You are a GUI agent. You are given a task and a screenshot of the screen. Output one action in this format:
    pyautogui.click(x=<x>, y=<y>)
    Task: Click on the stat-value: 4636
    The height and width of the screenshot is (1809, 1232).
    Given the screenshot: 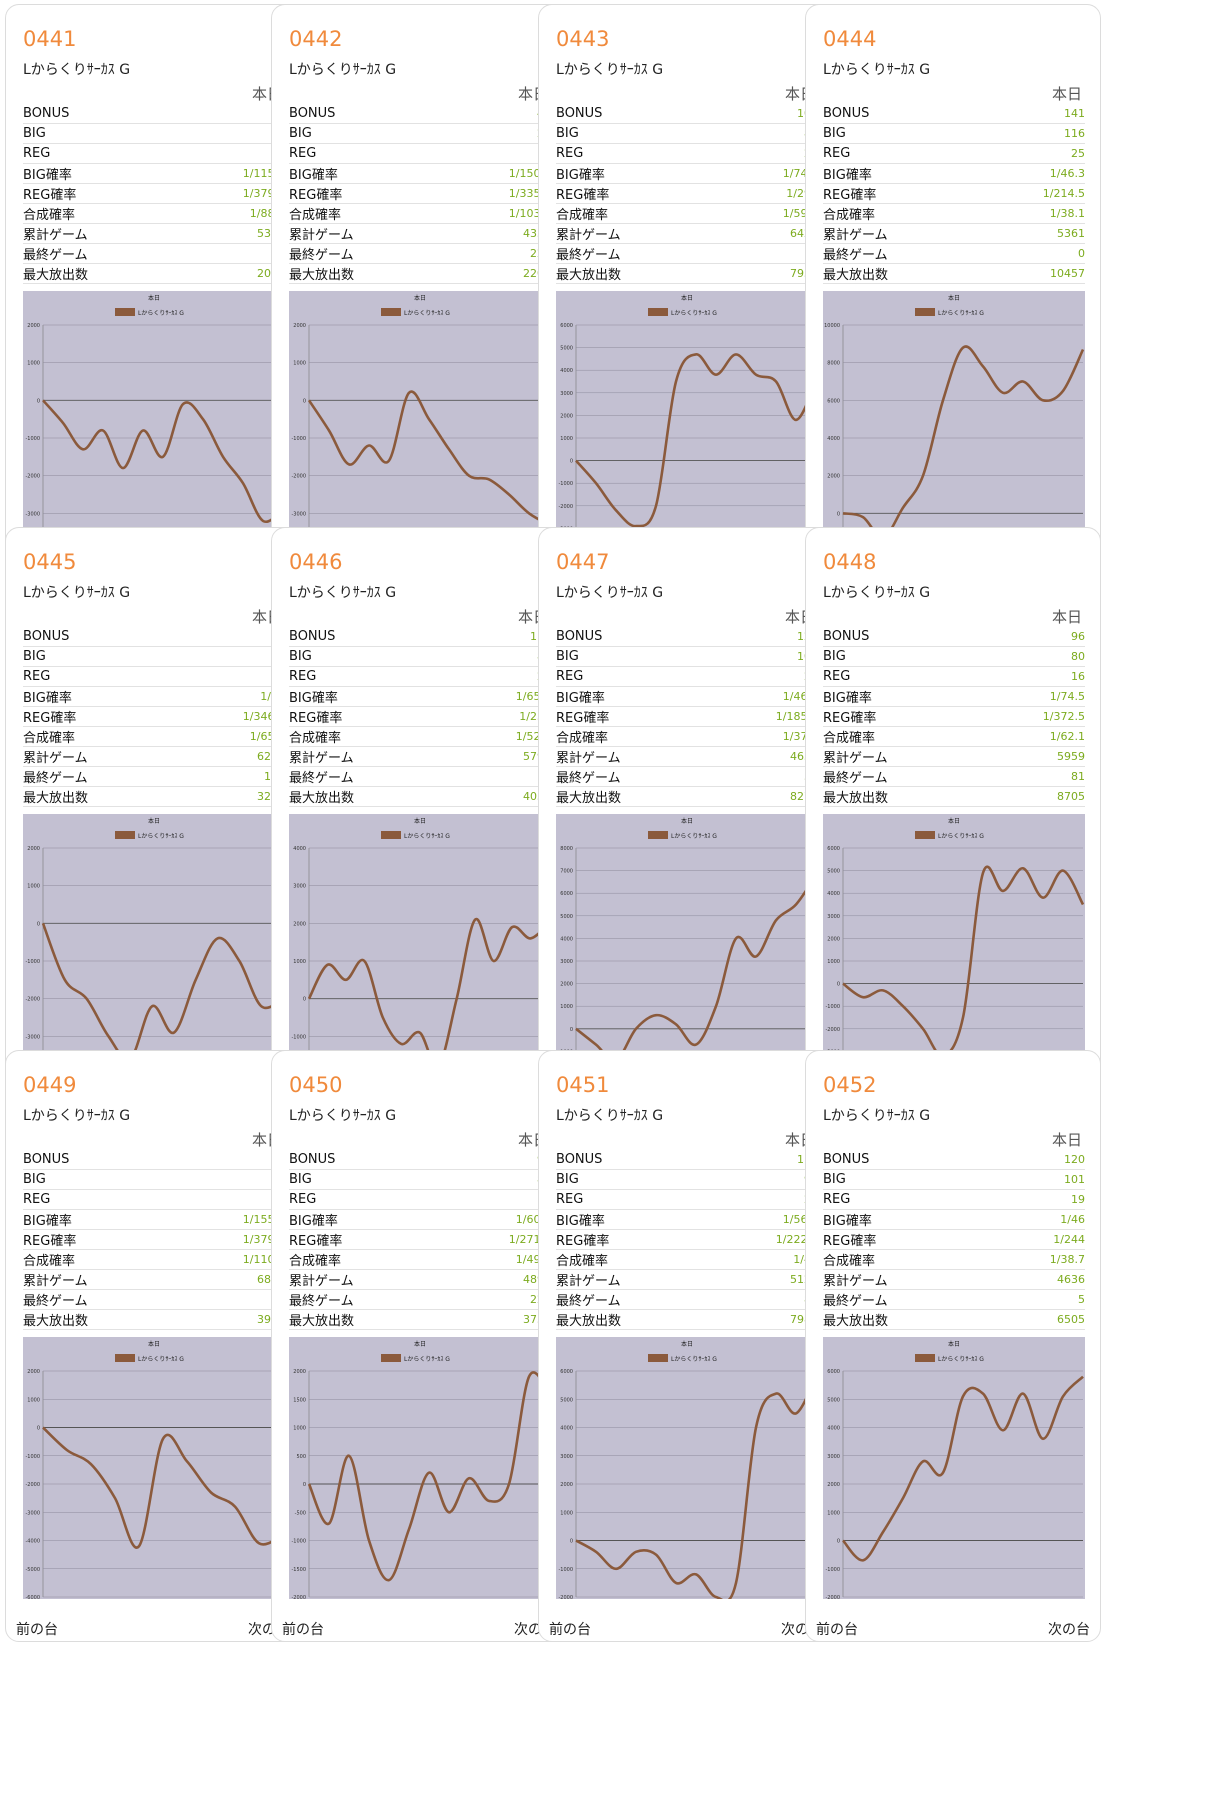 What is the action you would take?
    pyautogui.click(x=1038, y=1279)
    